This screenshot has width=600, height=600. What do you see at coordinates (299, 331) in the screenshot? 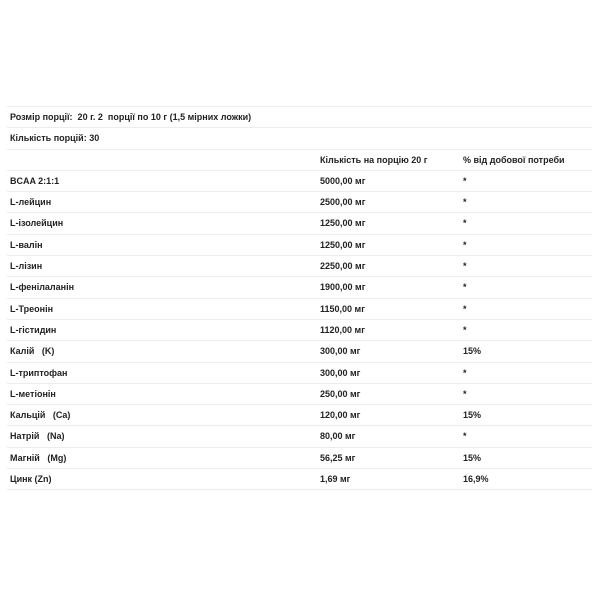
I see `table-row: L-гістидин 1120,00 мг *` at bounding box center [299, 331].